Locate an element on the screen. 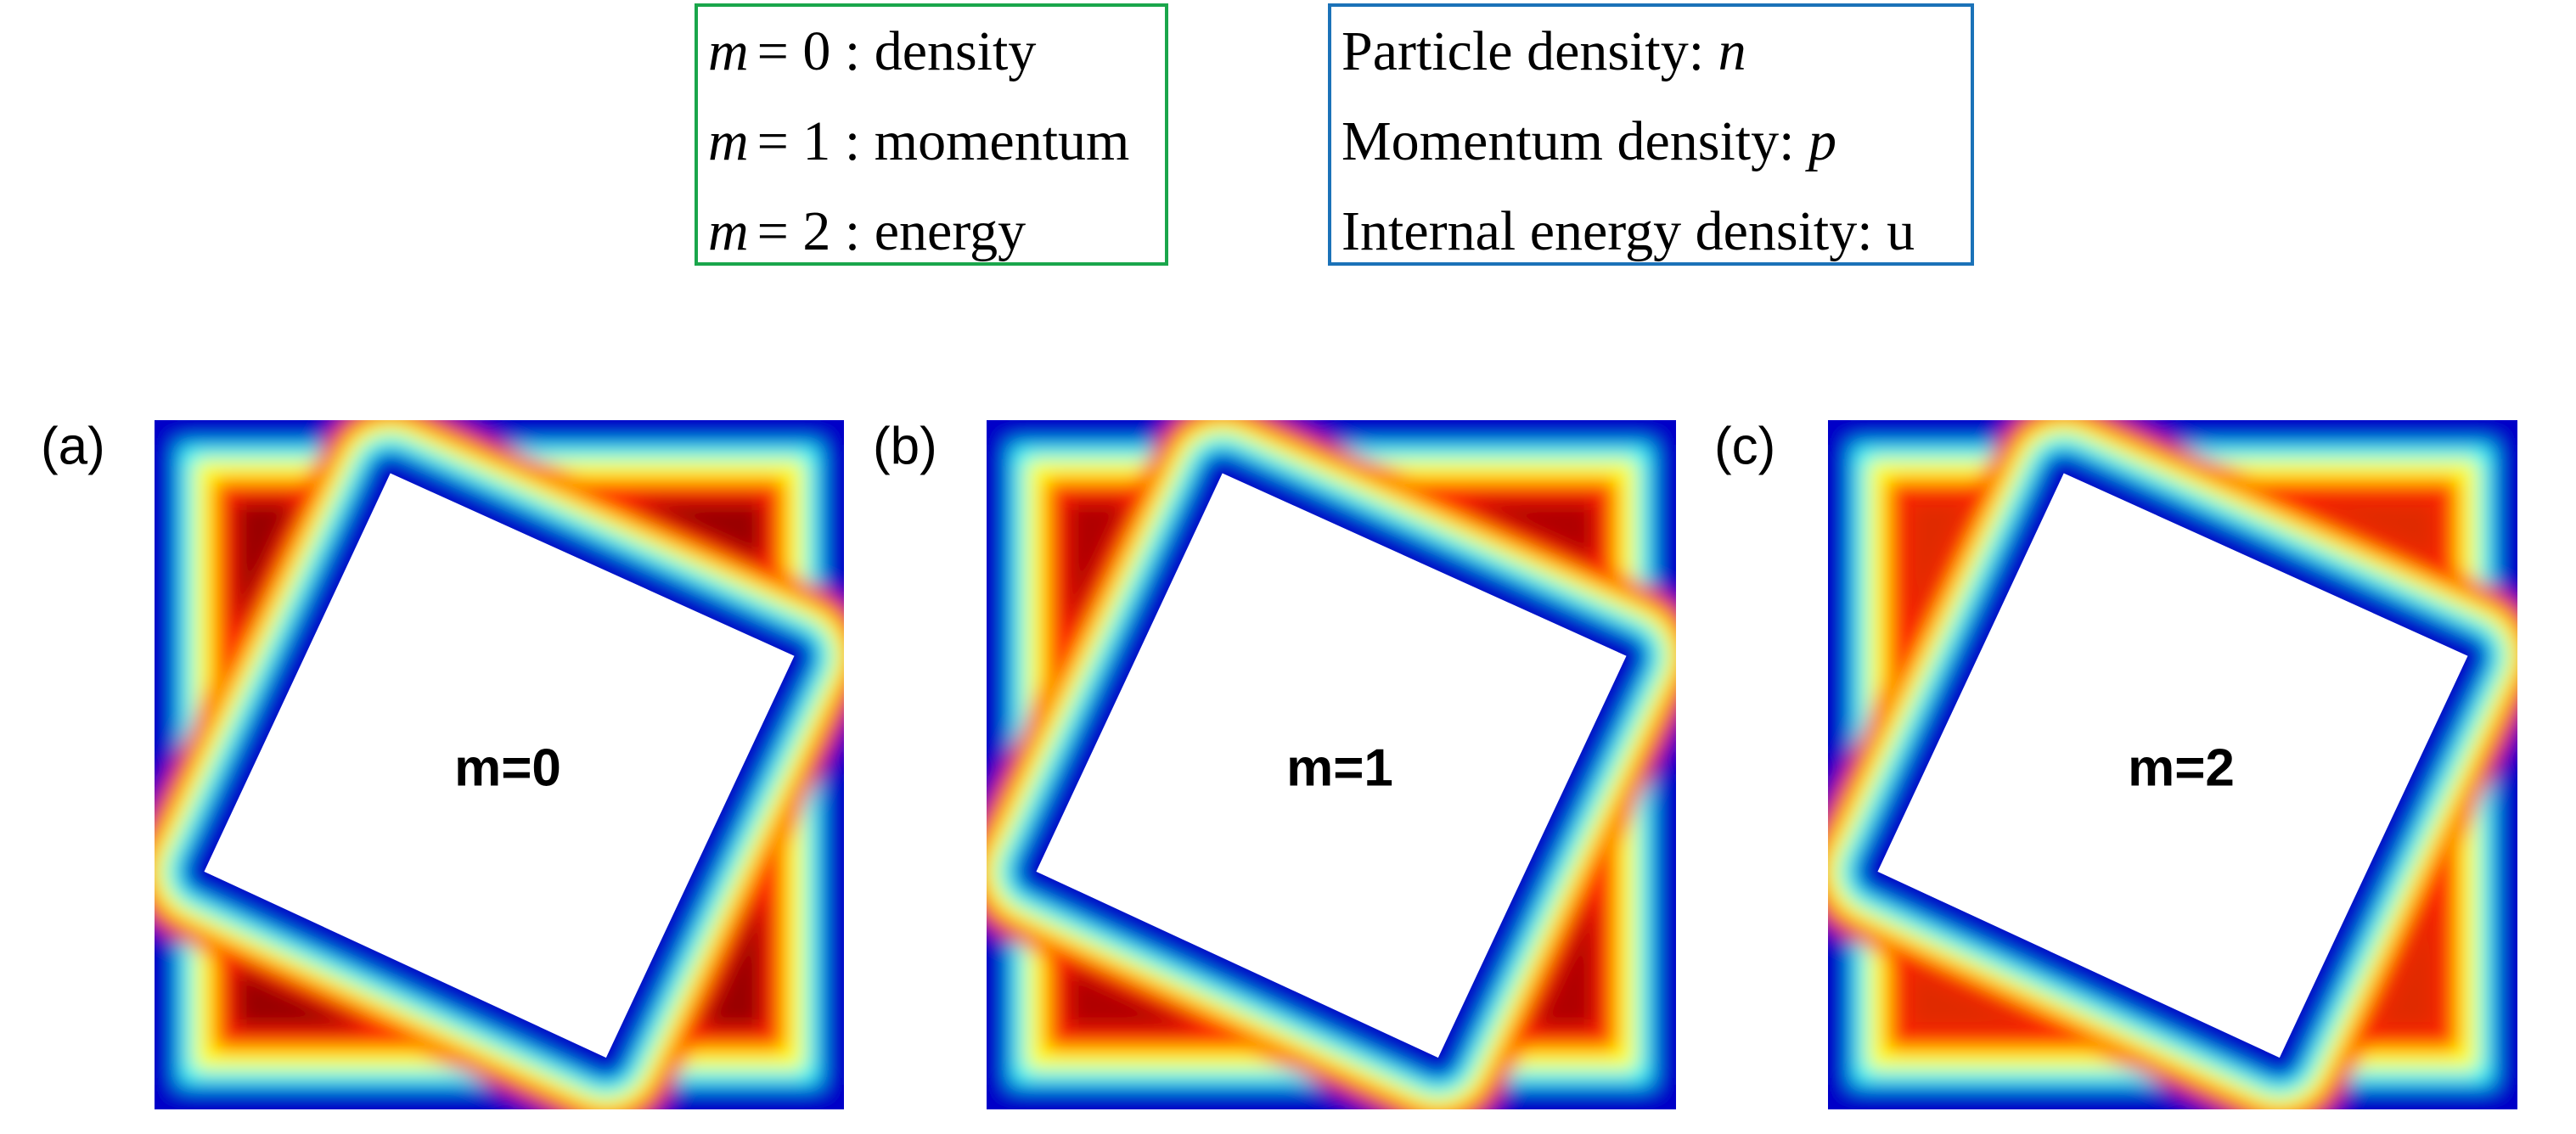 The height and width of the screenshot is (1134, 2576). legend-text: Particle density: is located at coordinates (1523, 51).